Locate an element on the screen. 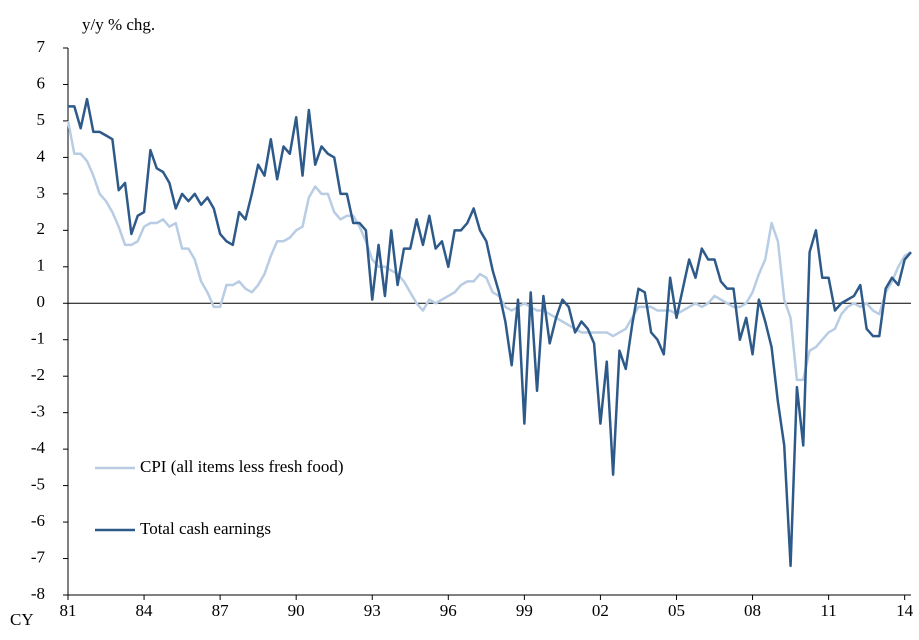  x-tick-label: 90 is located at coordinates (296, 610).